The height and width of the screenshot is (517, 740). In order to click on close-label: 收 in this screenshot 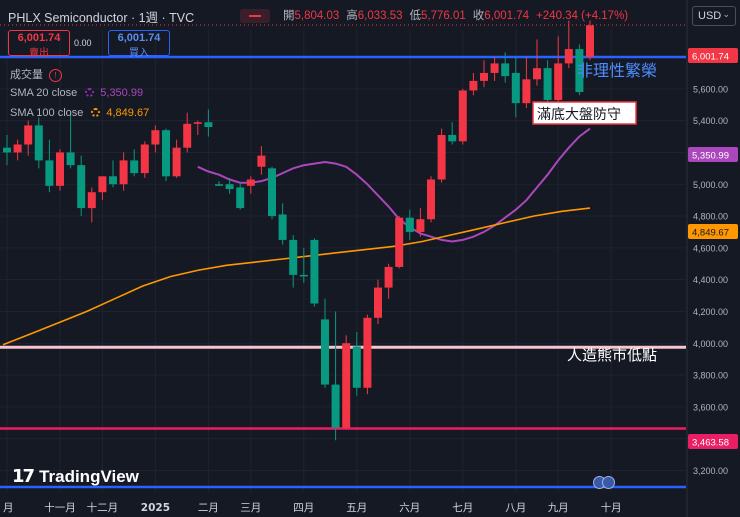, I will do `click(478, 16)`.